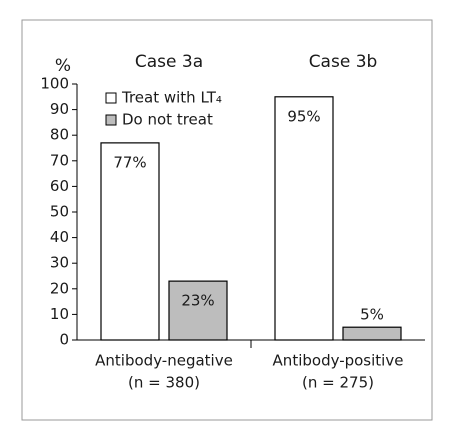 This screenshot has height=435, width=449. I want to click on y-tick-label: 90, so click(59, 109).